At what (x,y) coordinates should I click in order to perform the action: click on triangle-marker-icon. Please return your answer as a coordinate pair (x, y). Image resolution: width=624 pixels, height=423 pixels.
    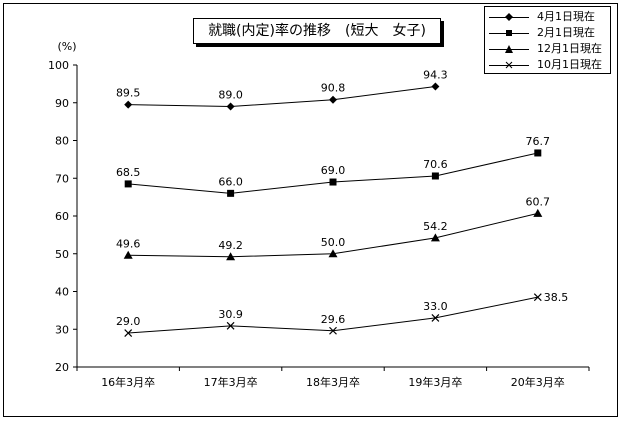
    Looking at the image, I should click on (509, 49).